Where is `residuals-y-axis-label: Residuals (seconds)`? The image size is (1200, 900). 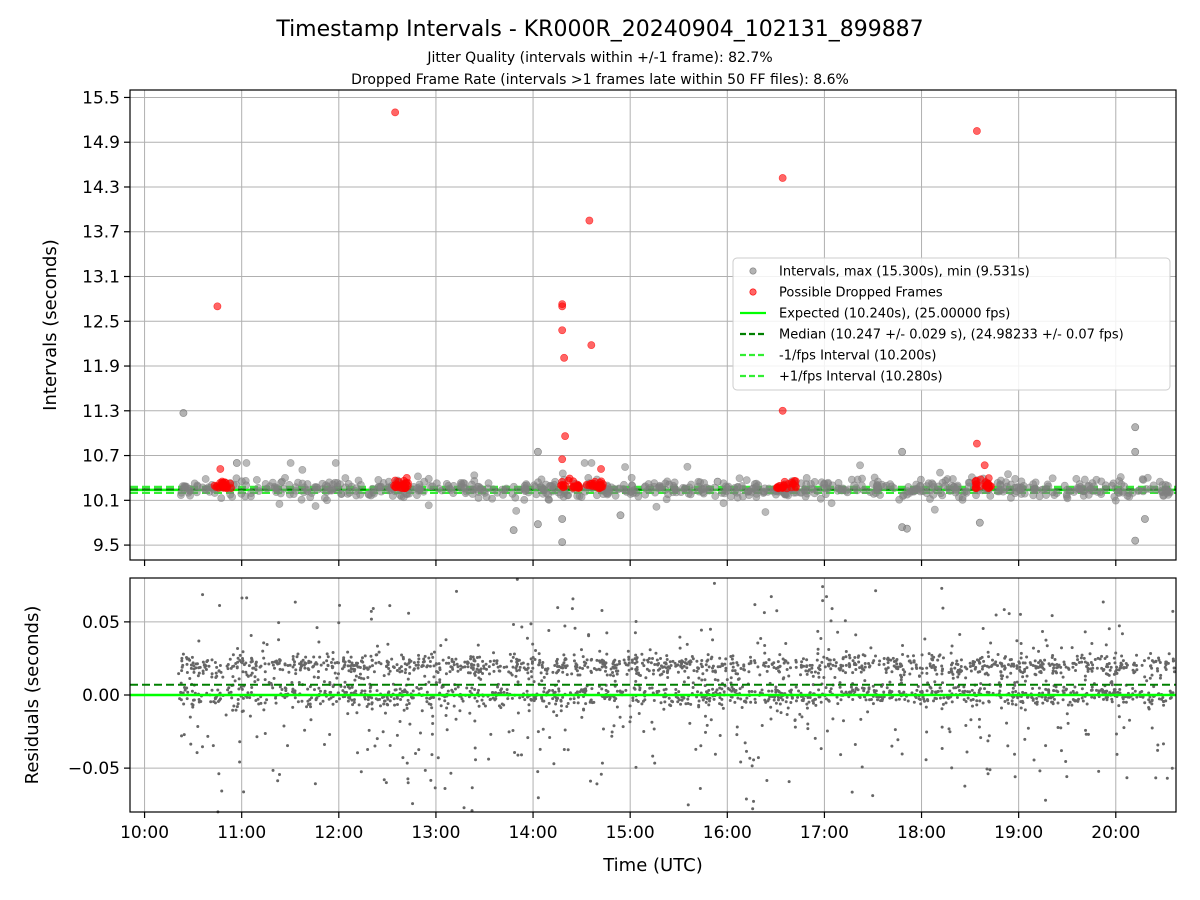 residuals-y-axis-label: Residuals (seconds) is located at coordinates (32, 695).